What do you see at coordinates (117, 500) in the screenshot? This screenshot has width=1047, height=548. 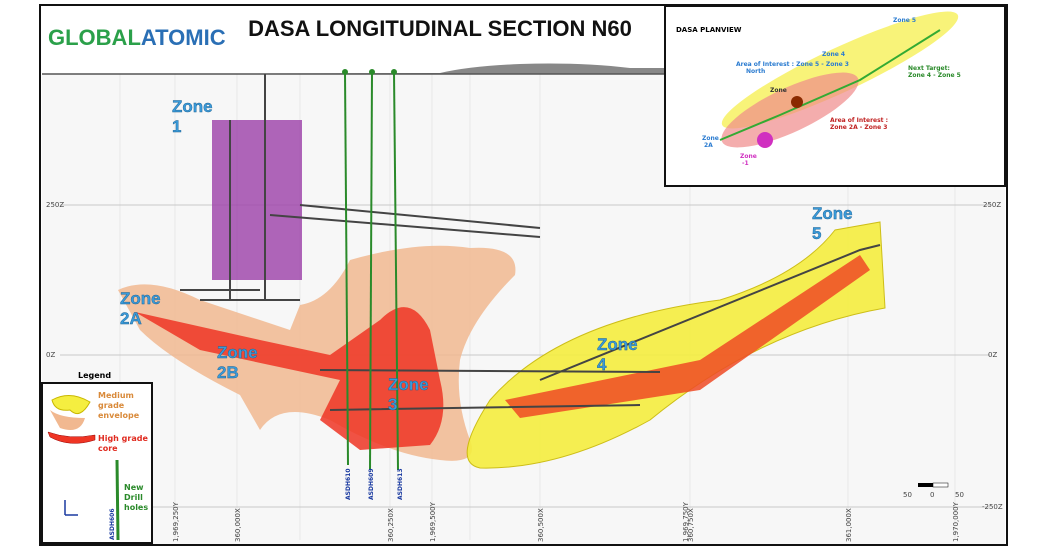 I see `legend-drill` at bounding box center [117, 500].